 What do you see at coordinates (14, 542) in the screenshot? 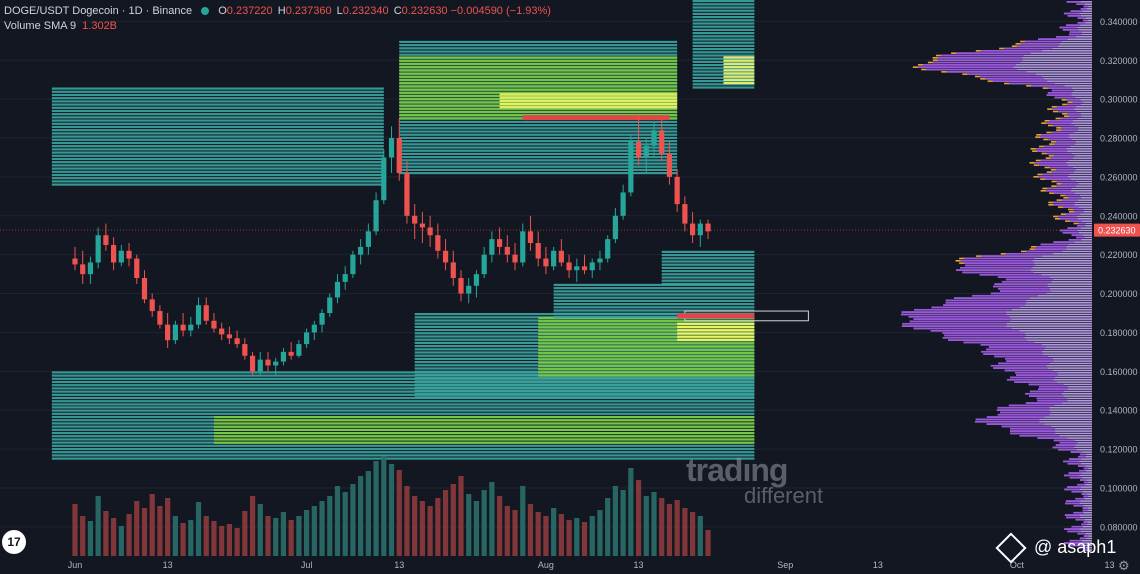
I see `tradingview-logo-icon: 17` at bounding box center [14, 542].